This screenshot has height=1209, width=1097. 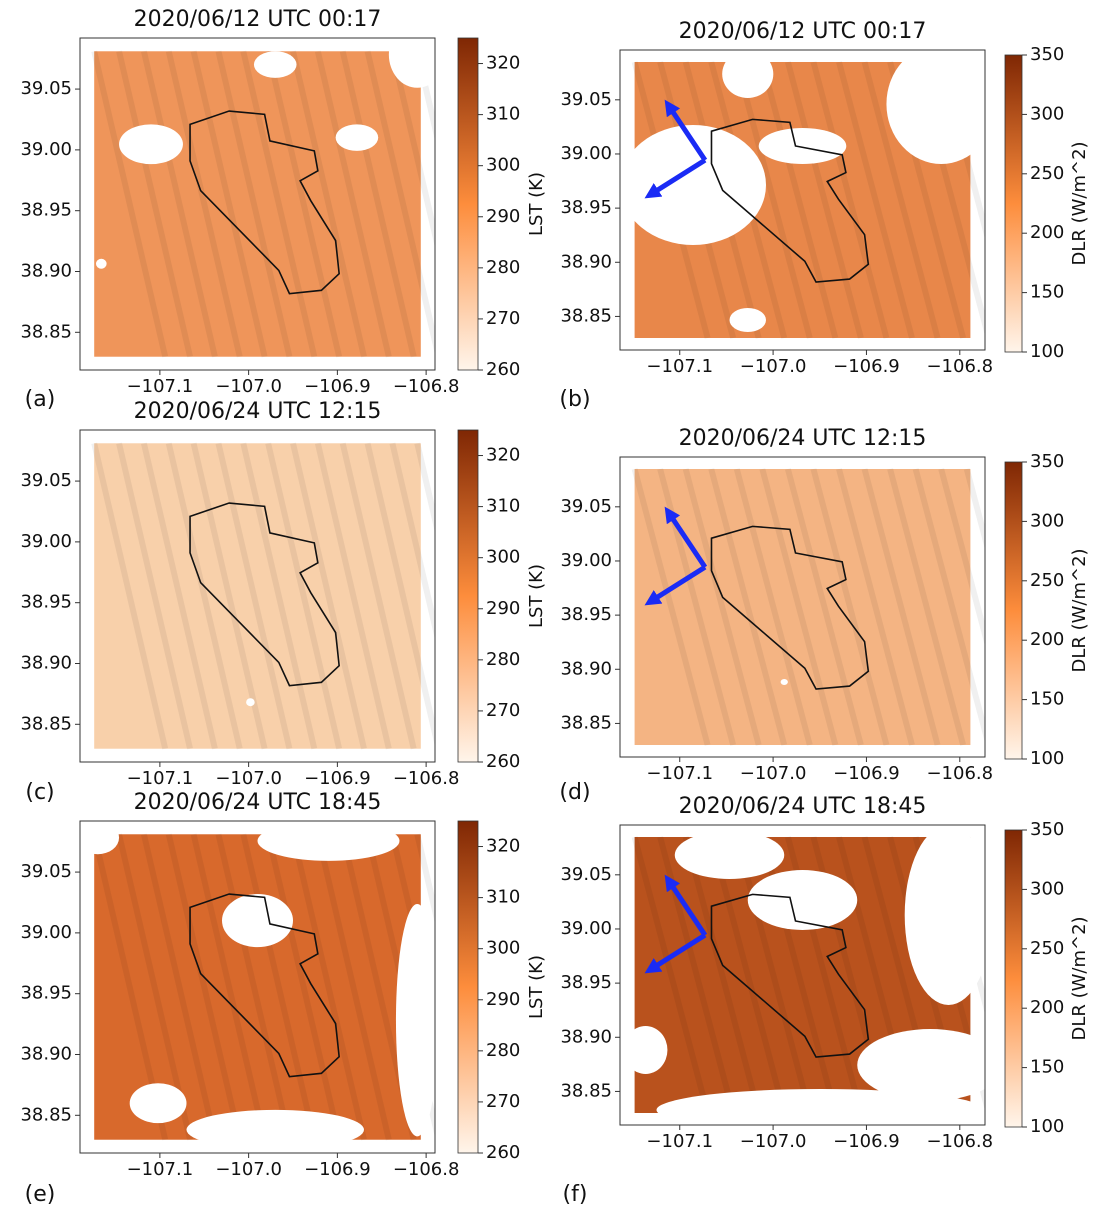 I want to click on colorbar-tick-label: 280, so click(x=503, y=267).